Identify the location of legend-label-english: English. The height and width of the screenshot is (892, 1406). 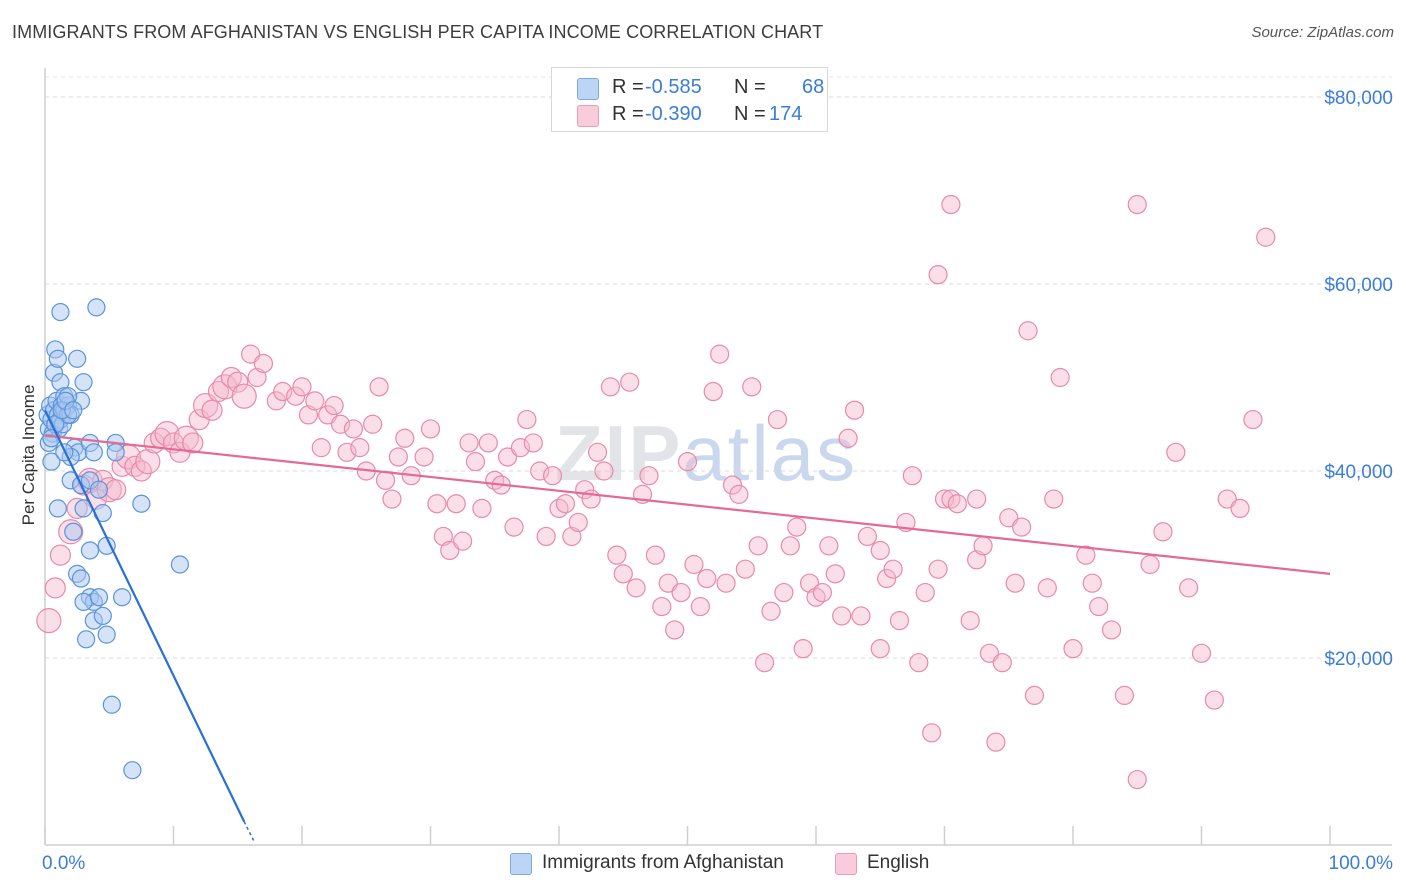
(898, 862).